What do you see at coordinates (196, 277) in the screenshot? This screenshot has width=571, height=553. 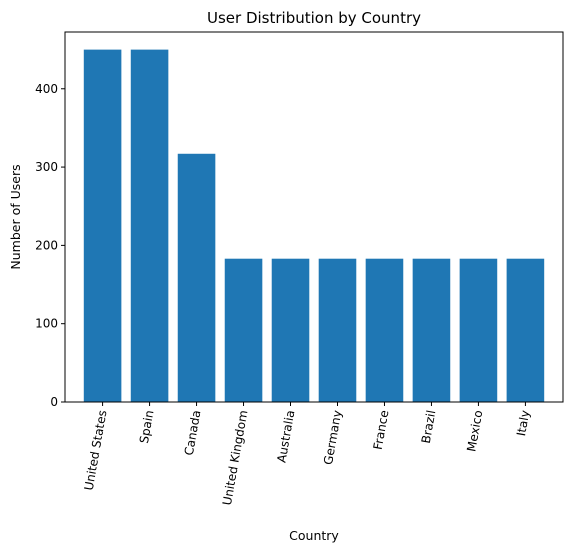 I see `bar-canada` at bounding box center [196, 277].